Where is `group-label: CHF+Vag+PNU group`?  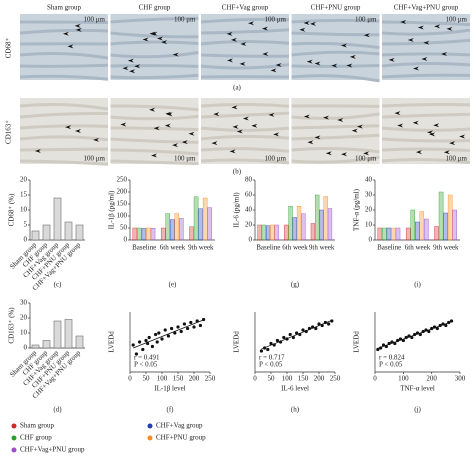 group-label: CHF+Vag+PNU group is located at coordinates (426, 8).